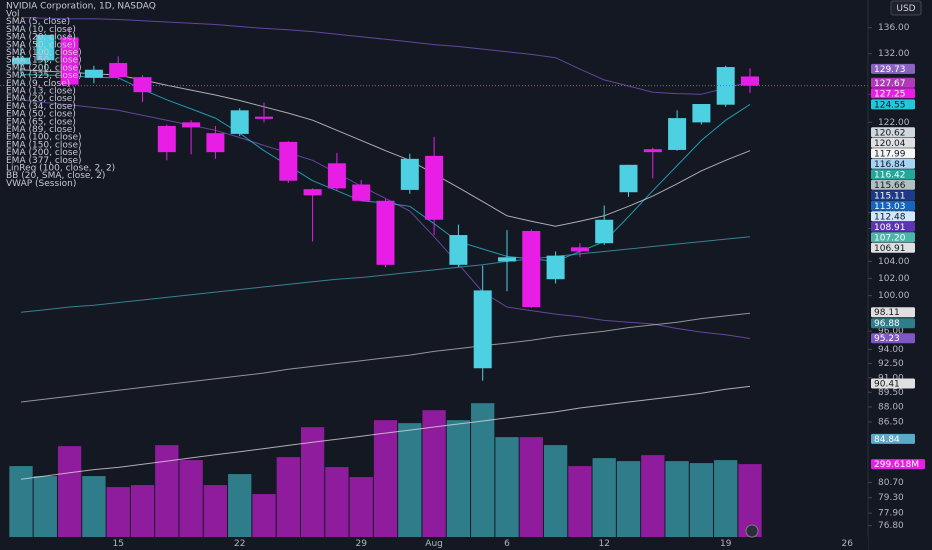 This screenshot has width=932, height=550. I want to click on settings-icon, so click(752, 531).